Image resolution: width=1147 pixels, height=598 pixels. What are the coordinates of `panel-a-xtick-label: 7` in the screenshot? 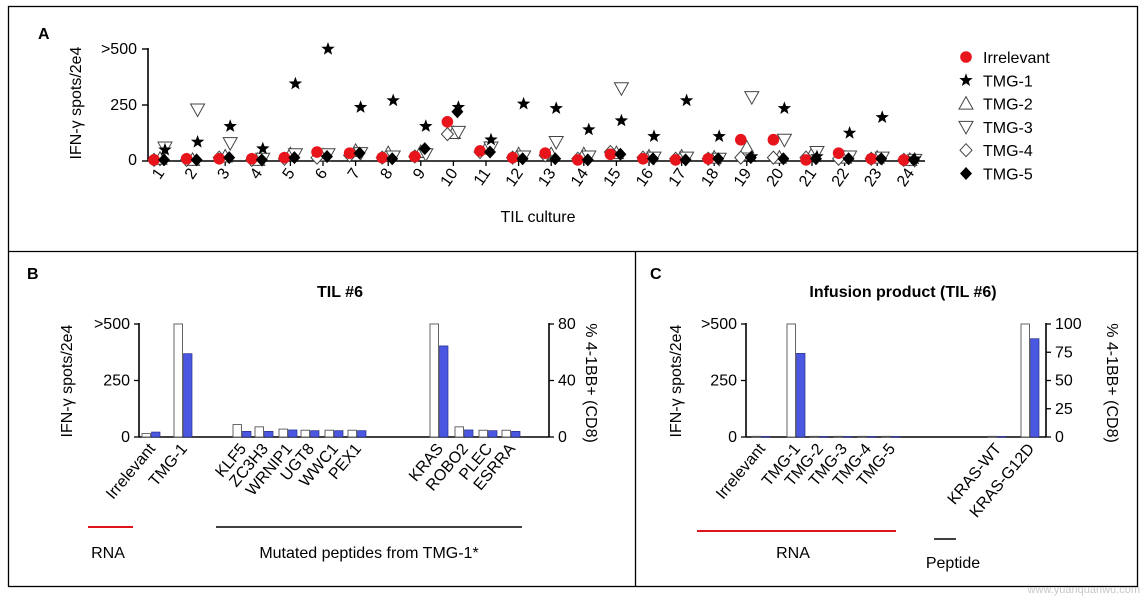 It's located at (354, 173).